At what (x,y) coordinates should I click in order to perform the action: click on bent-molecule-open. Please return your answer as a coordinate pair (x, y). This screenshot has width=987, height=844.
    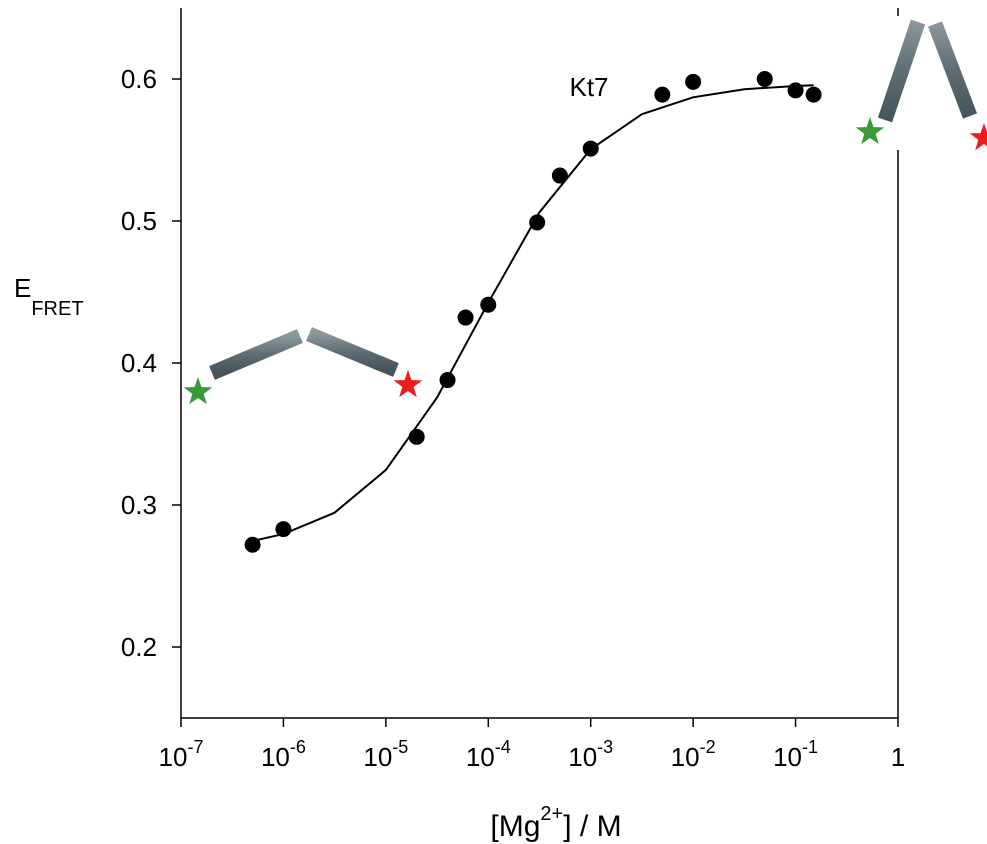
    Looking at the image, I should click on (303, 366).